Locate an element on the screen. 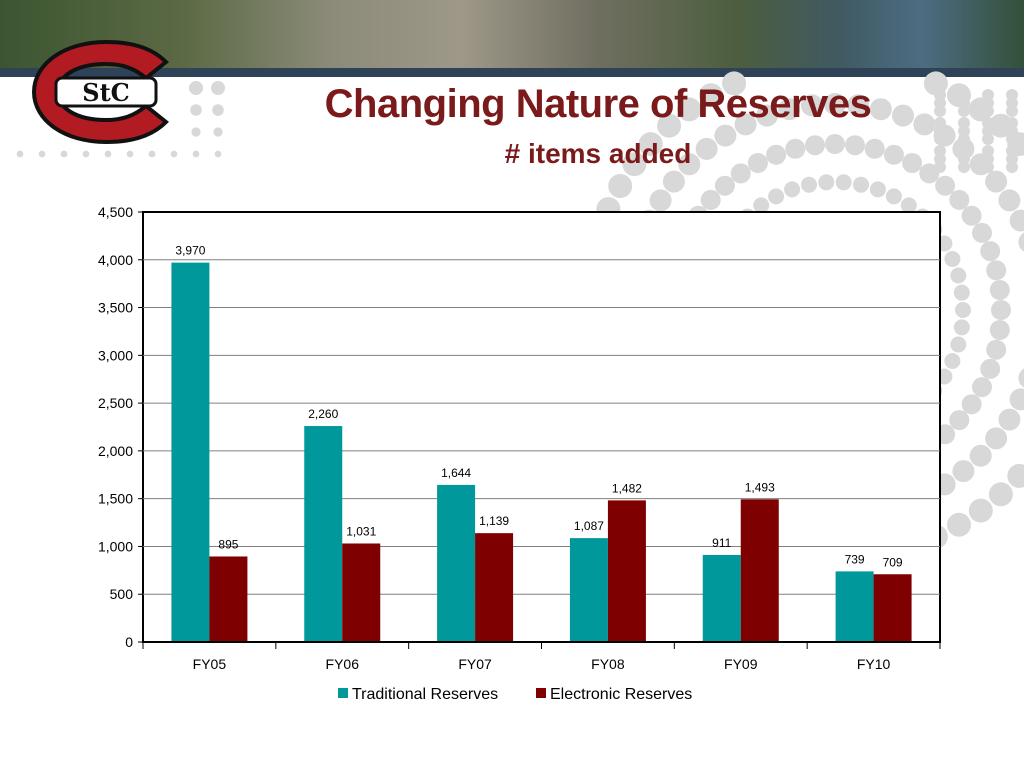  data-label: 3,970 is located at coordinates (190, 251).